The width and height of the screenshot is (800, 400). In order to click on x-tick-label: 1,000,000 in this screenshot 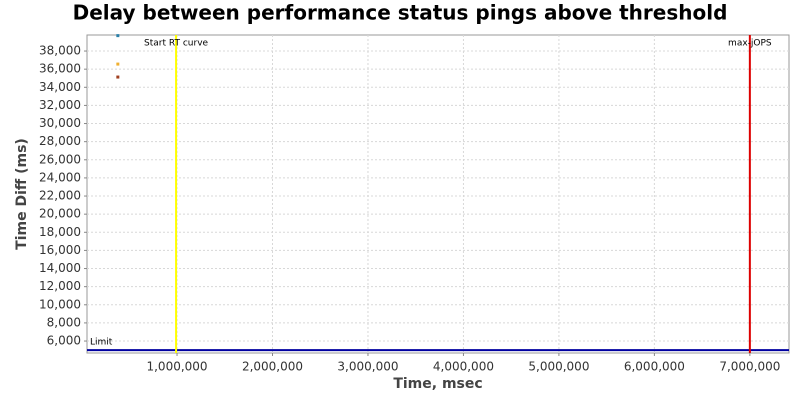, I will do `click(176, 367)`.